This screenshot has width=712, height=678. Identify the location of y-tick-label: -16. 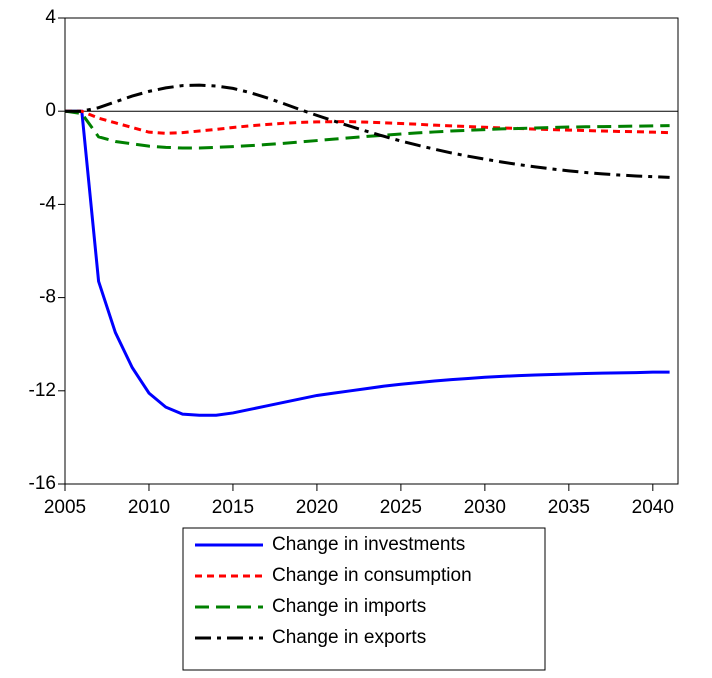
(42, 483).